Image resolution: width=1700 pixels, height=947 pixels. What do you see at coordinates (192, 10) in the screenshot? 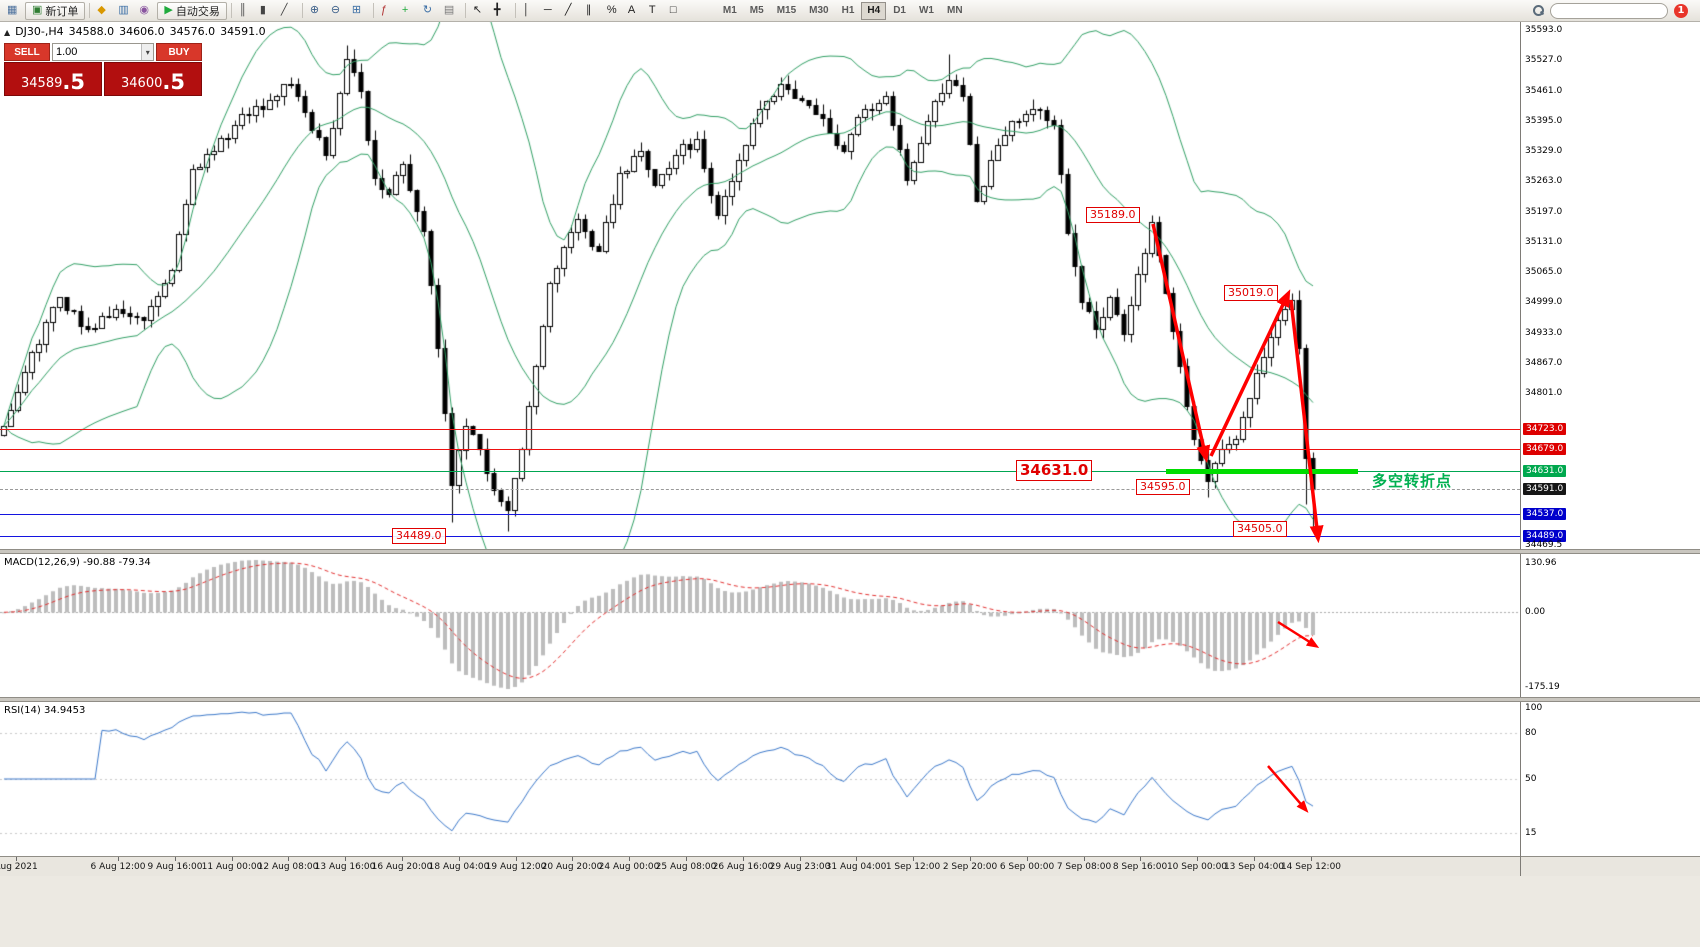
I see `autotrading-button: ▶ 自动交易` at bounding box center [192, 10].